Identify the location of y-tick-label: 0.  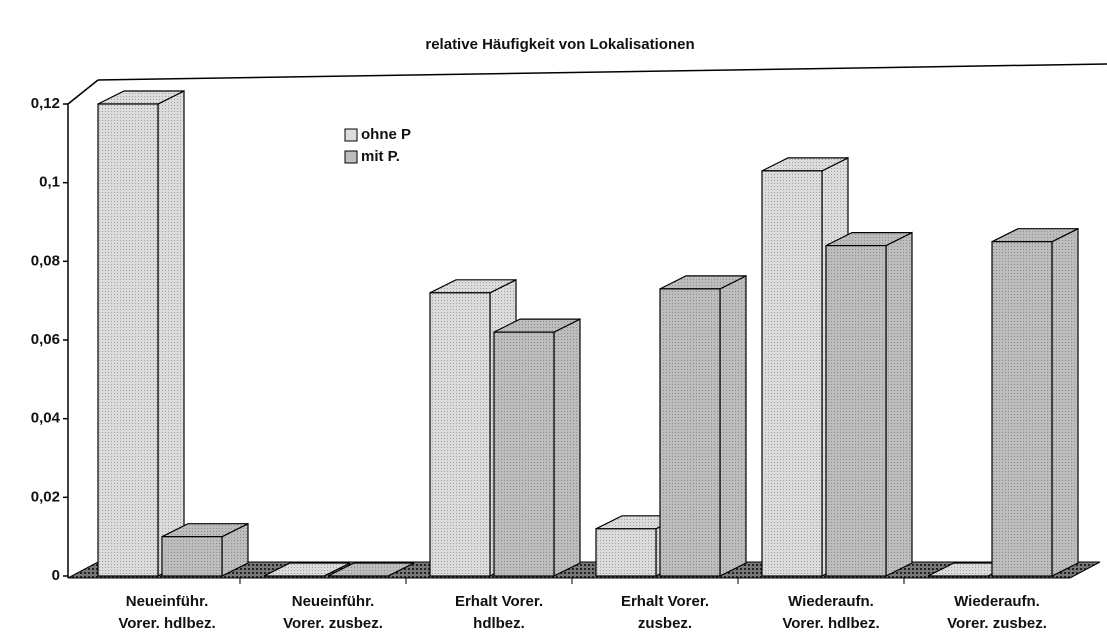
(56, 575).